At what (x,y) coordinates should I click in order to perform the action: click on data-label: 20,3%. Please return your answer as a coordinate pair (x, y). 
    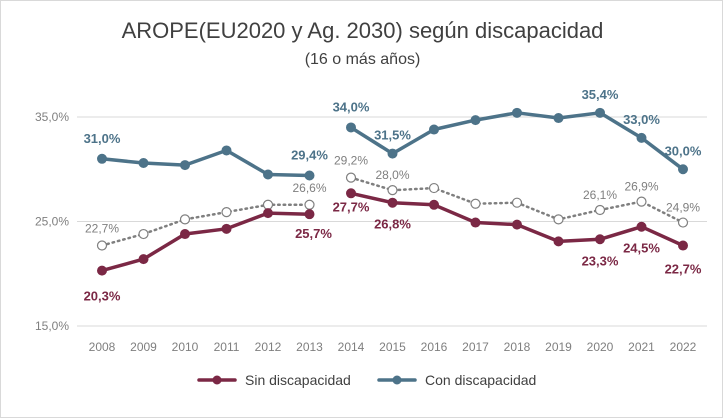
    Looking at the image, I should click on (102, 296).